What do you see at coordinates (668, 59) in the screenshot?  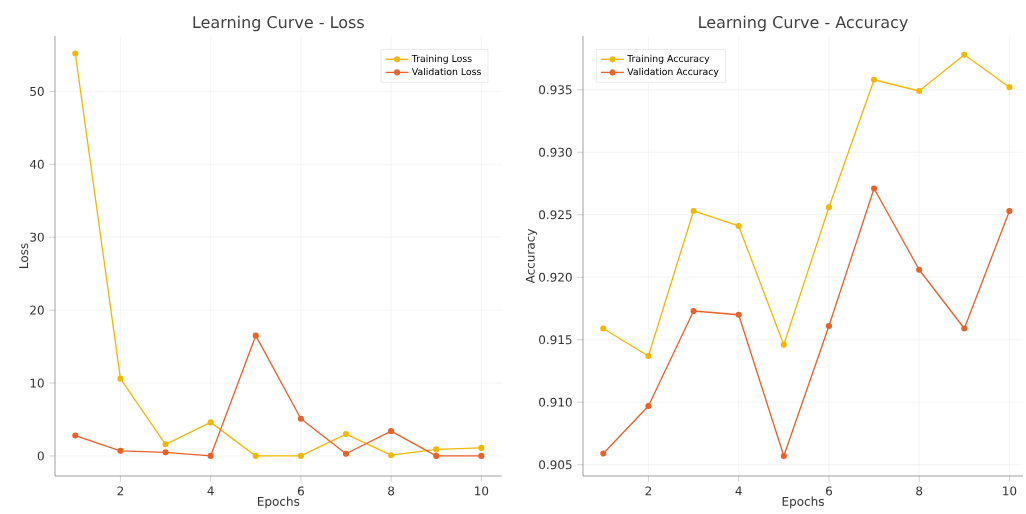 I see `legend-label: Training Accuracy` at bounding box center [668, 59].